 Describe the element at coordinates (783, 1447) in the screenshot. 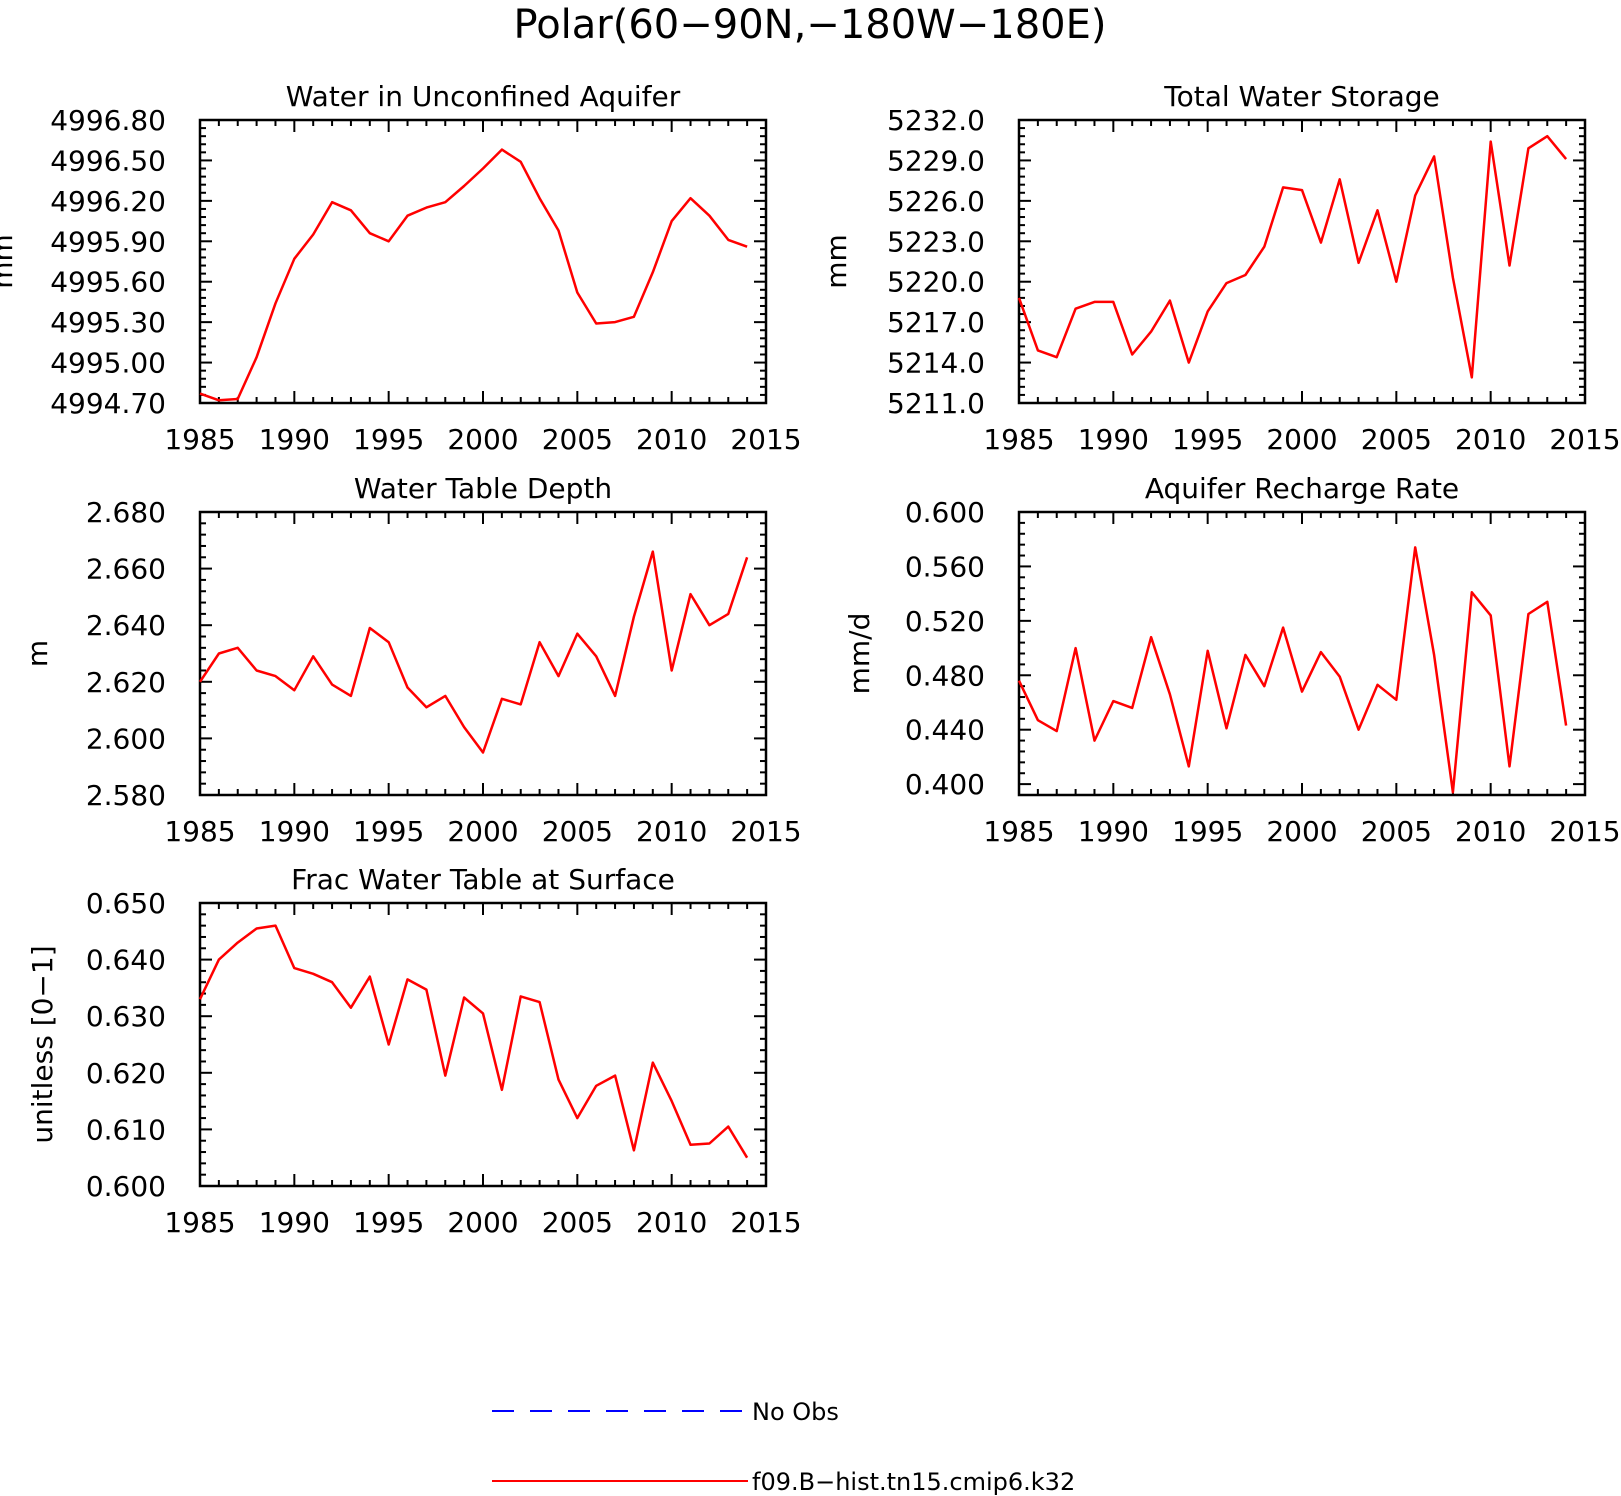

I see `legend: No Obs f09.B−hist.tn15.cmip6.k32` at that location.